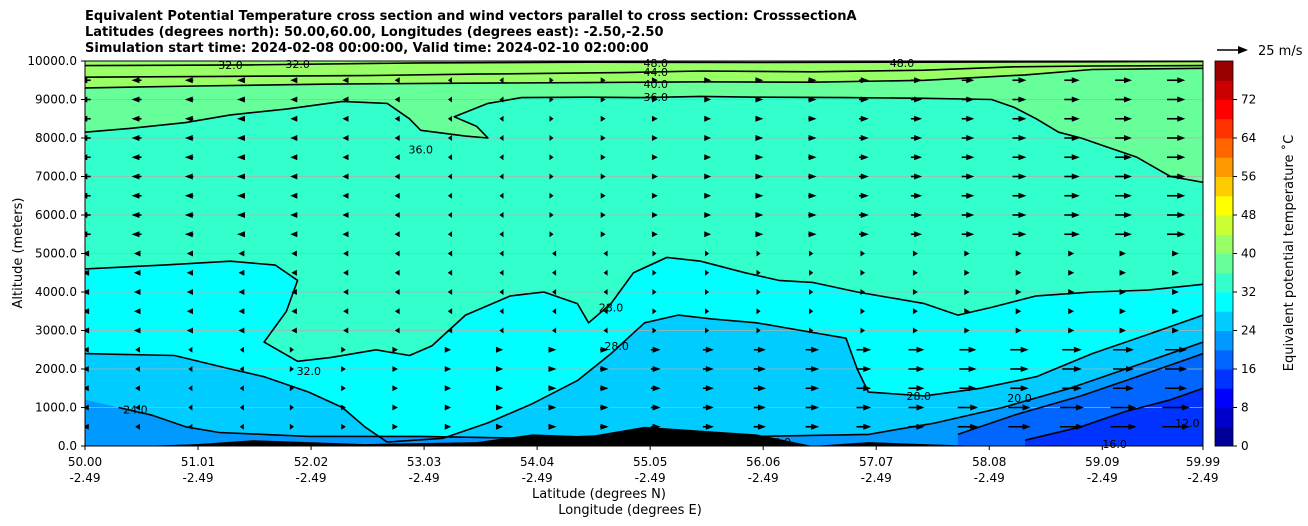 The image size is (1308, 526). Describe the element at coordinates (902, 63) in the screenshot. I see `contour-label-48-3: 48.0` at that location.